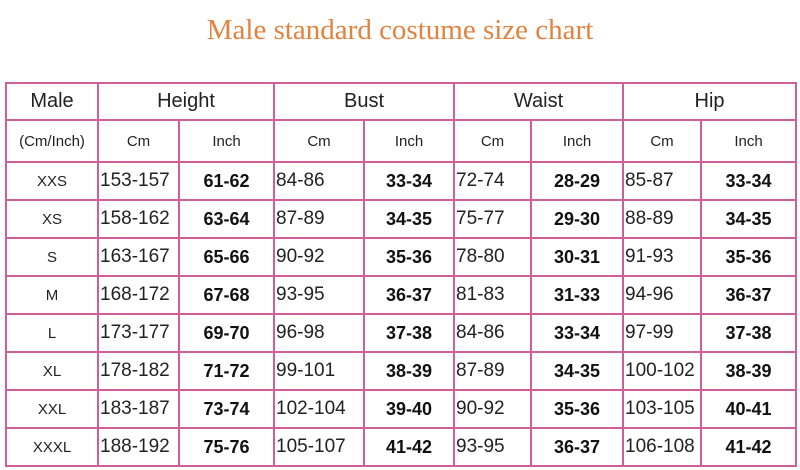 The image size is (800, 470). Describe the element at coordinates (577, 181) in the screenshot. I see `inch-cell: 28-29` at that location.